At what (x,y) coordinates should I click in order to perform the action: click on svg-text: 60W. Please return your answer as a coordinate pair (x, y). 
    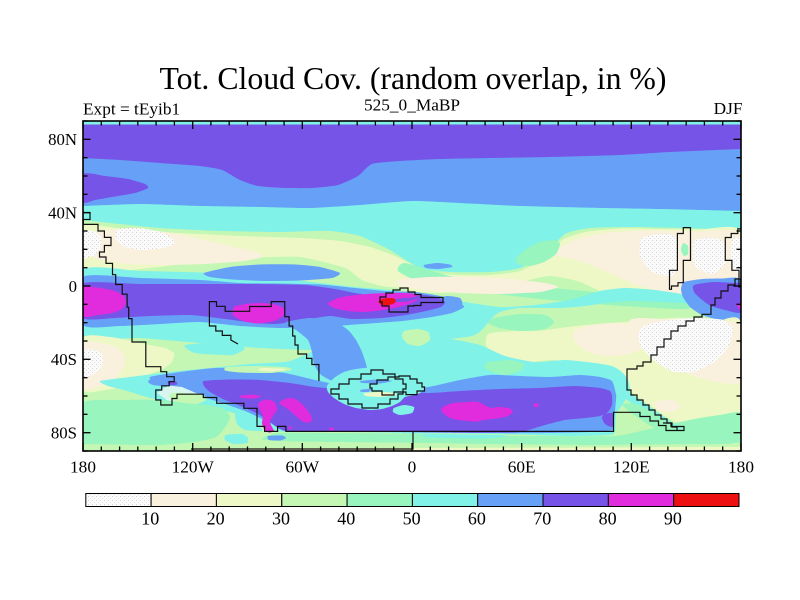
    Looking at the image, I should click on (303, 467).